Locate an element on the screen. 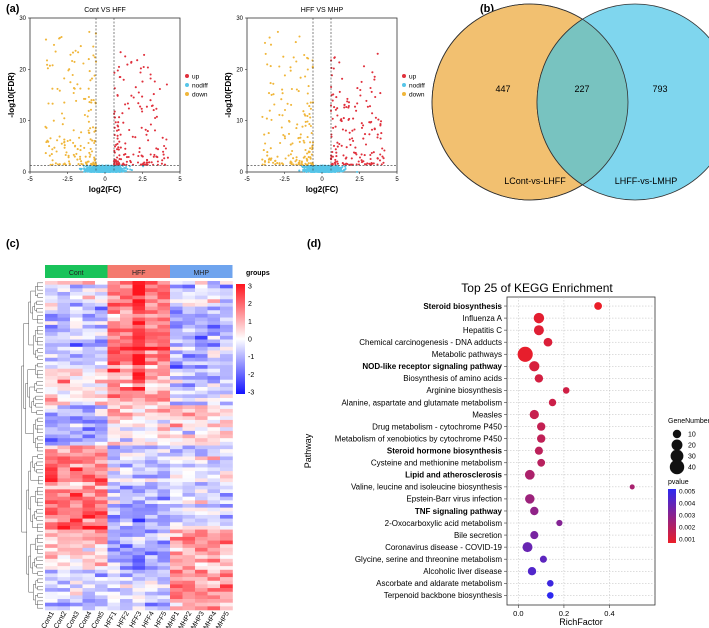  pathway-label: Chemical carcinogenesis - DNA adducts is located at coordinates (430, 342).